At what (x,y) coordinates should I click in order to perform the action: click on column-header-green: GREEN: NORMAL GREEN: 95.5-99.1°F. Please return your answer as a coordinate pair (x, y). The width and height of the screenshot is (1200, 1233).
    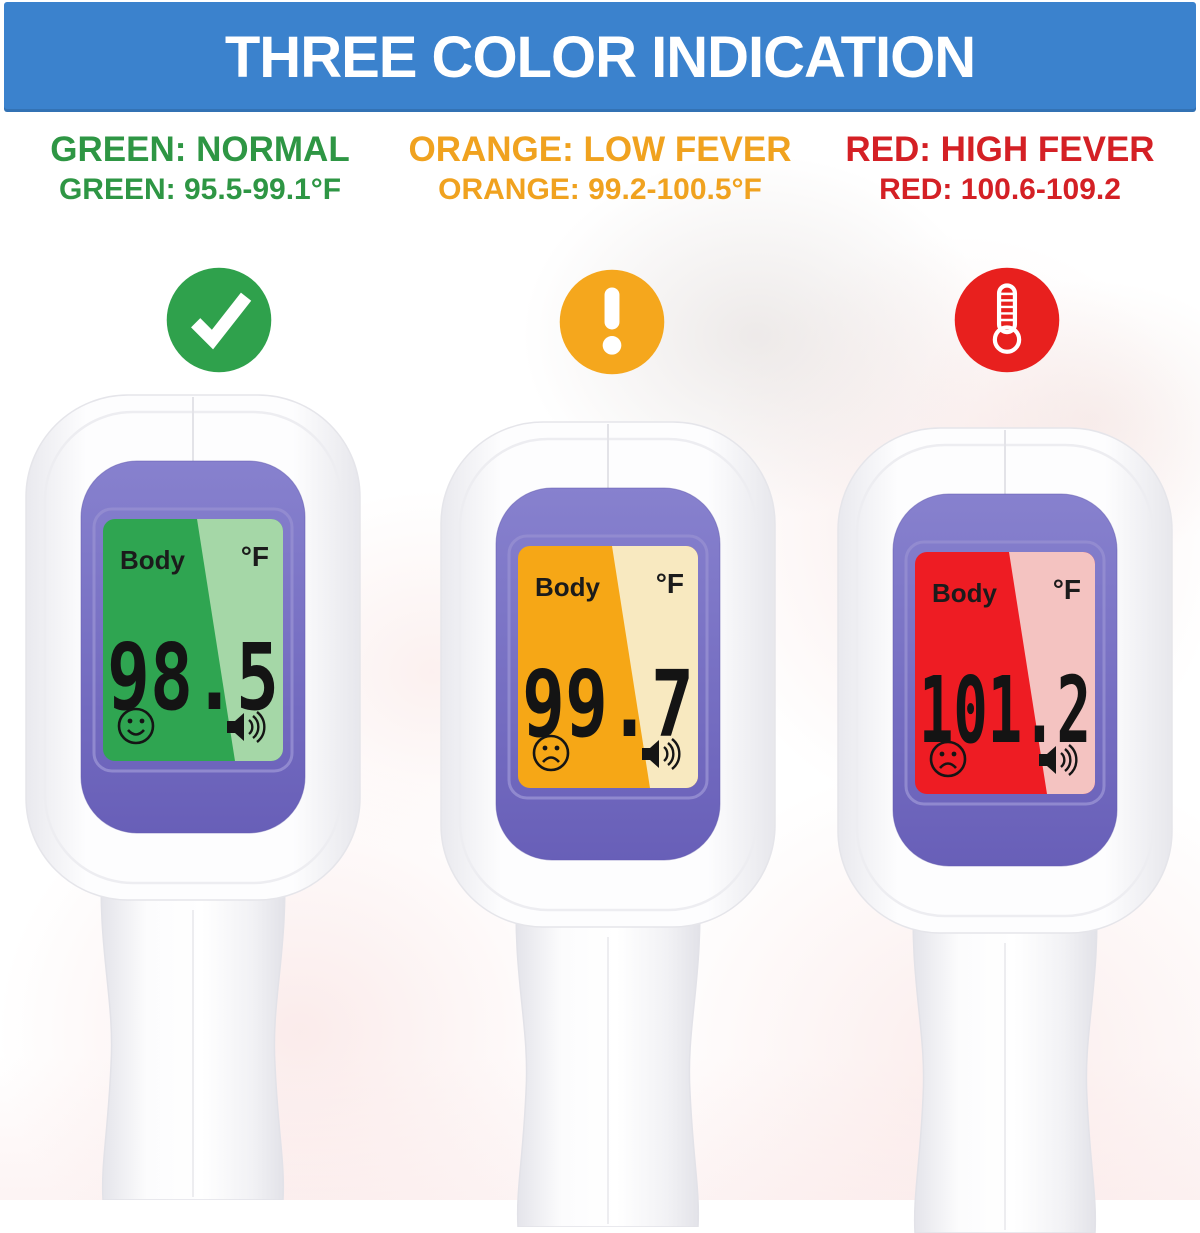
    Looking at the image, I should click on (200, 169).